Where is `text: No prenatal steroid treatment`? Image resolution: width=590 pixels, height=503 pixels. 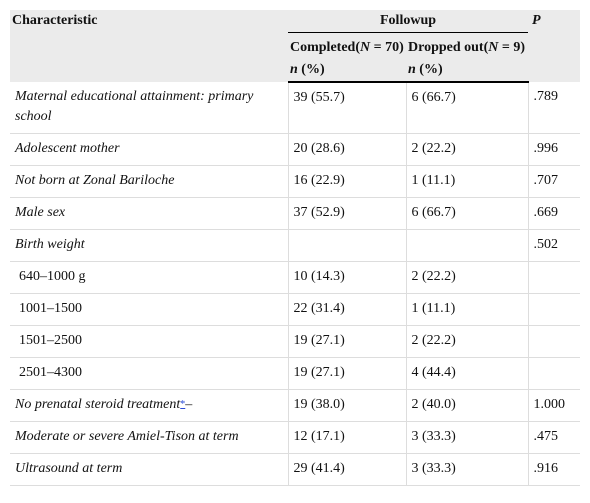
text: No prenatal steroid treatment is located at coordinates (98, 404).